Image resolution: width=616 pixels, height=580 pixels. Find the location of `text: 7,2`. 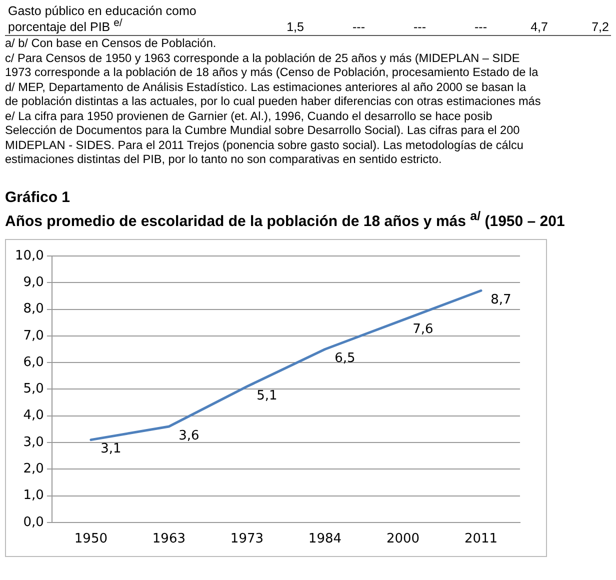

text: 7,2 is located at coordinates (599, 27).